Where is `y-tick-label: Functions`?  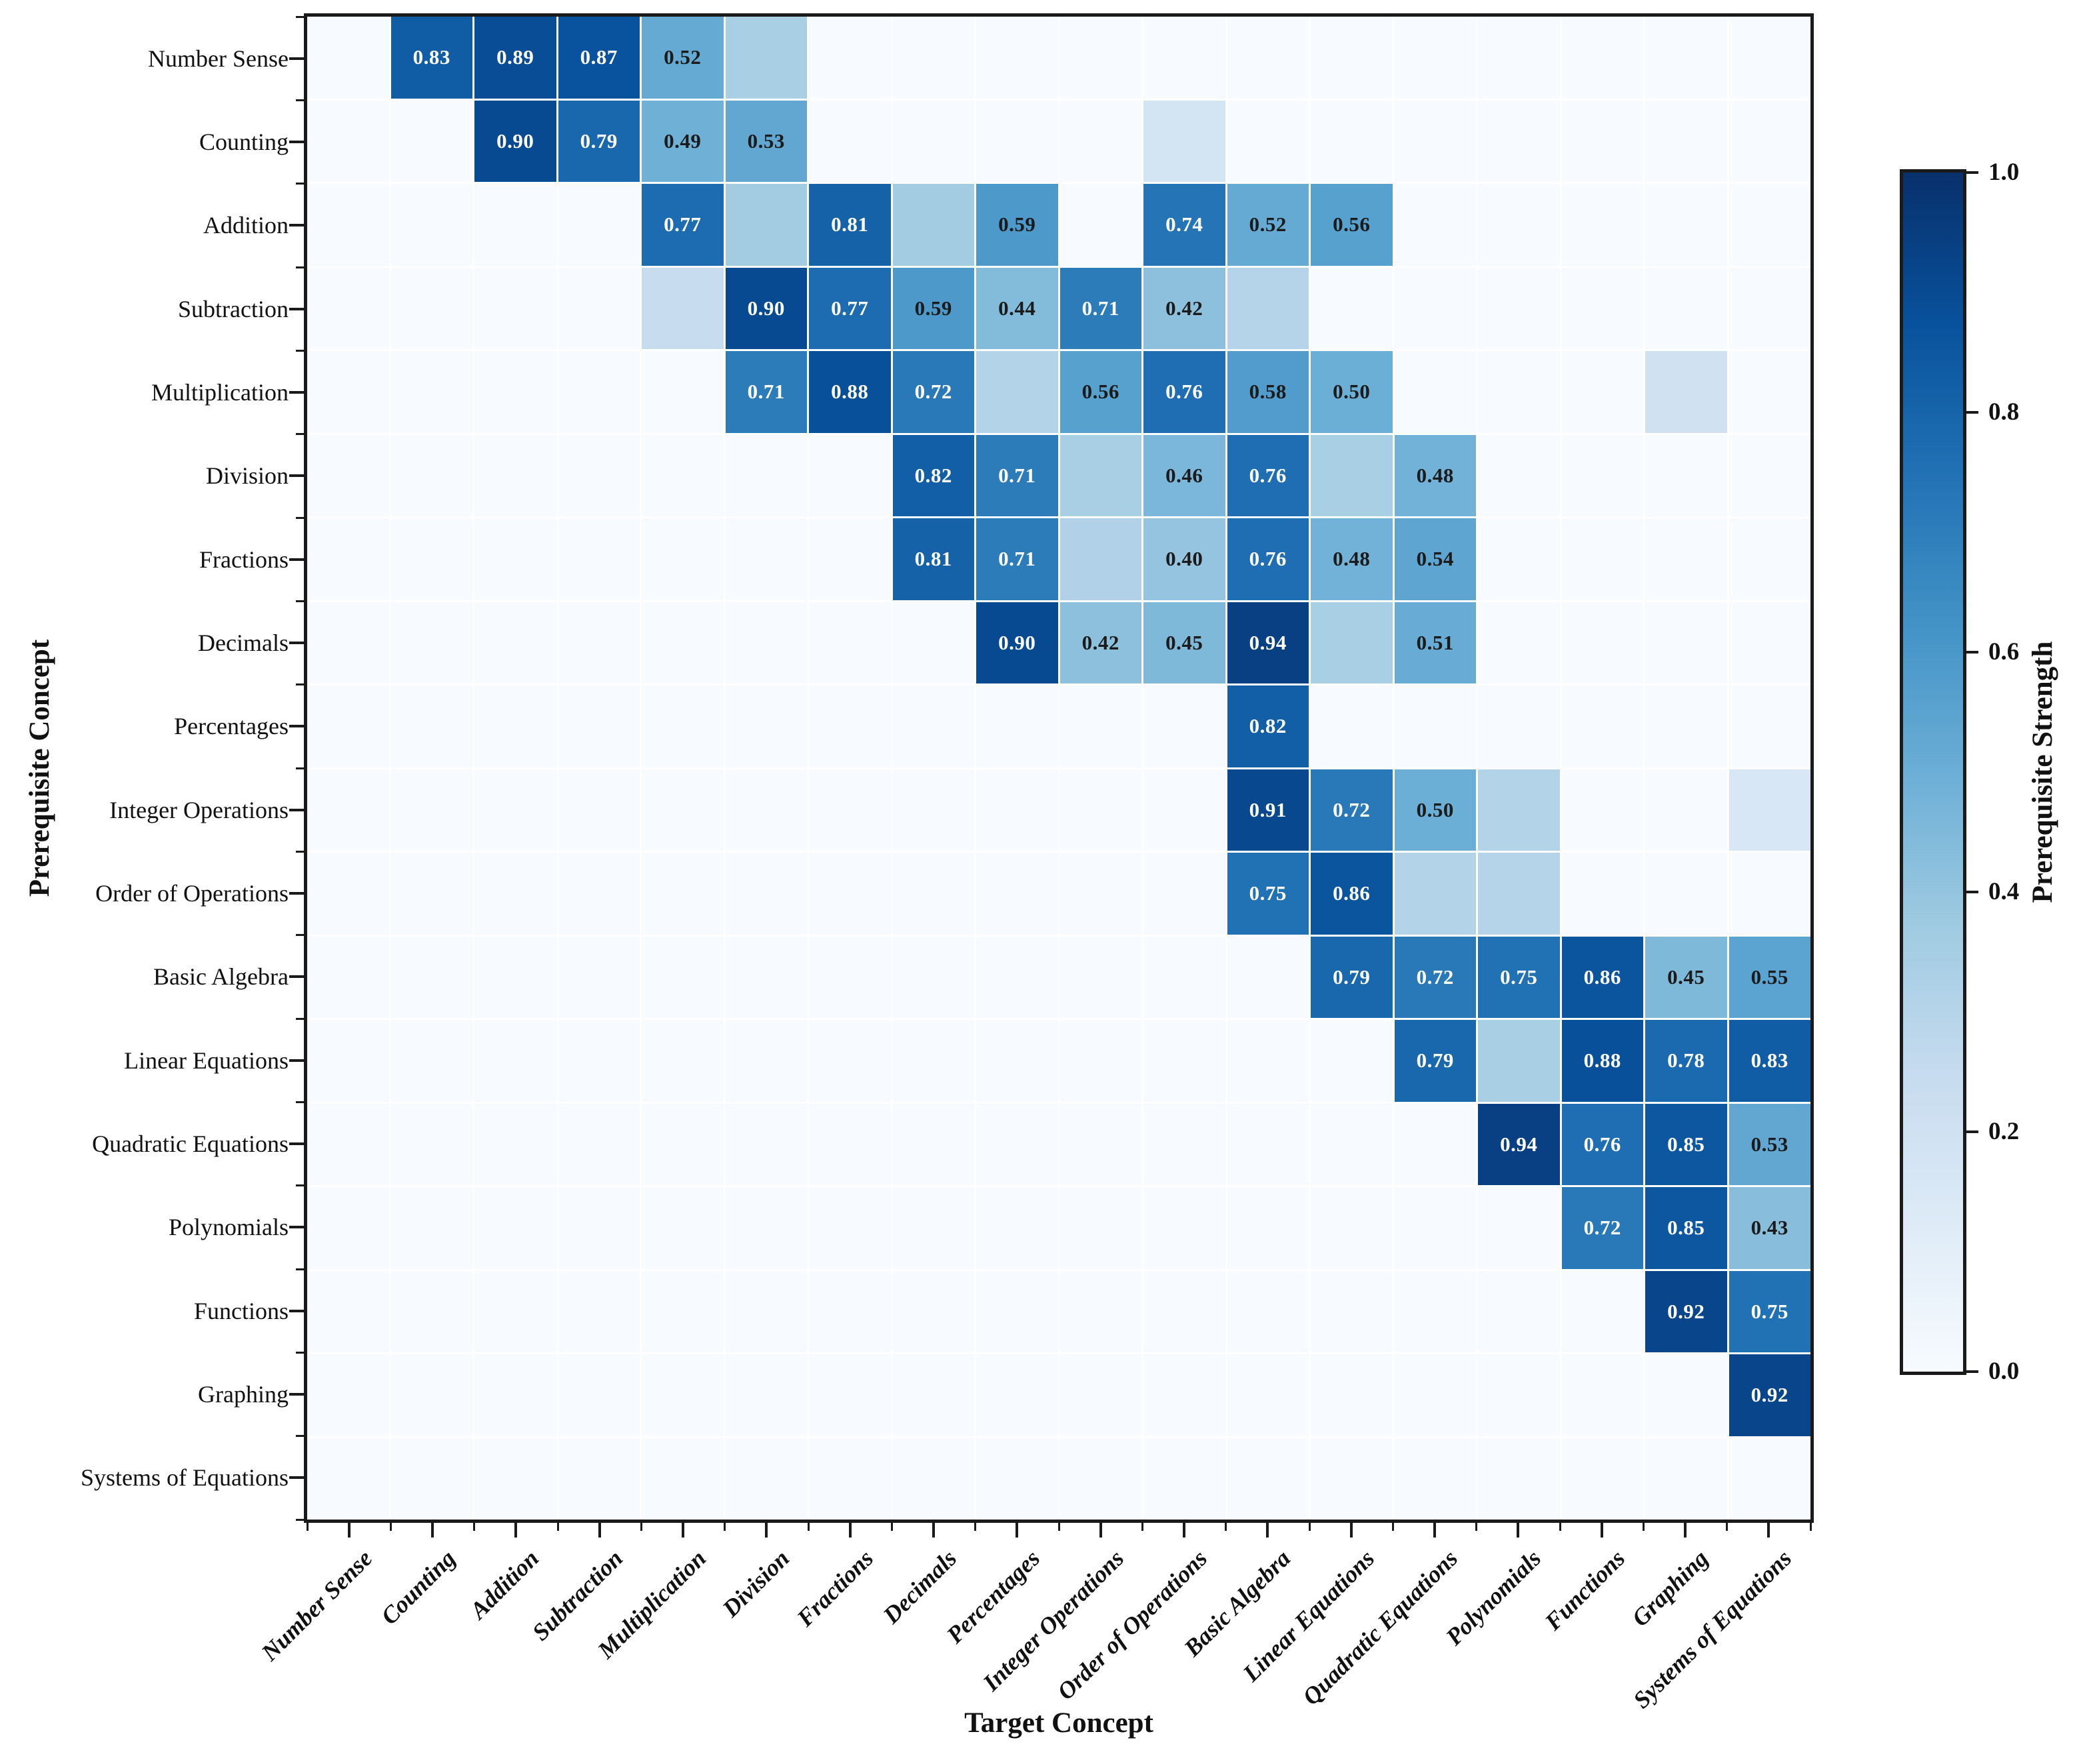
y-tick-label: Functions is located at coordinates (241, 1310).